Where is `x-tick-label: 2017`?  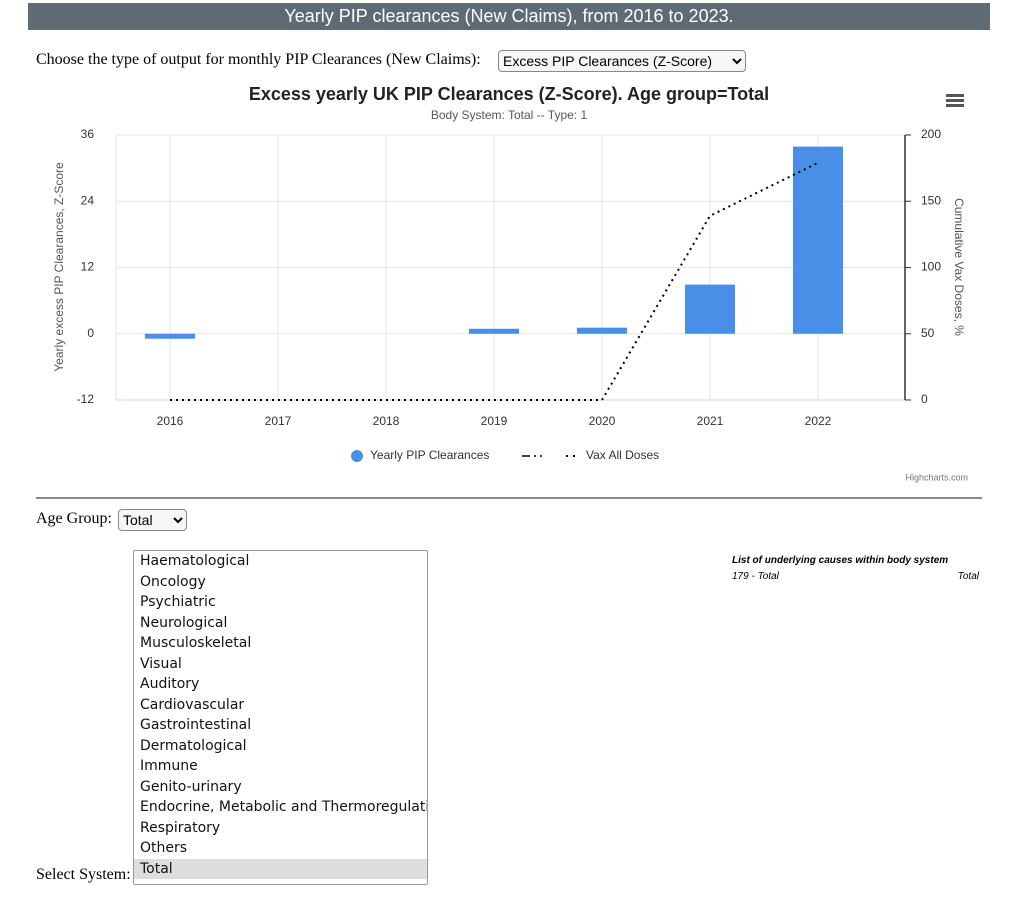
x-tick-label: 2017 is located at coordinates (278, 421).